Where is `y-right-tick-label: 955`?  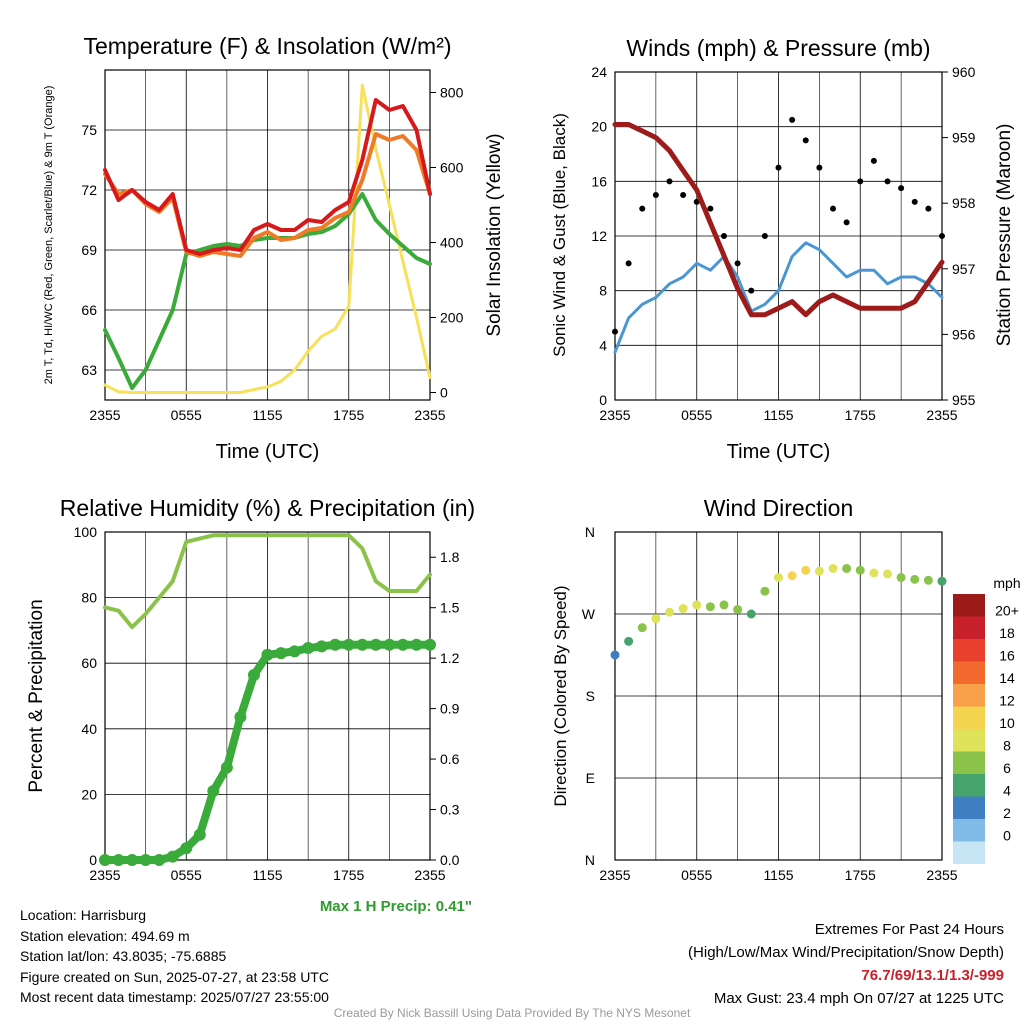
y-right-tick-label: 955 is located at coordinates (964, 400).